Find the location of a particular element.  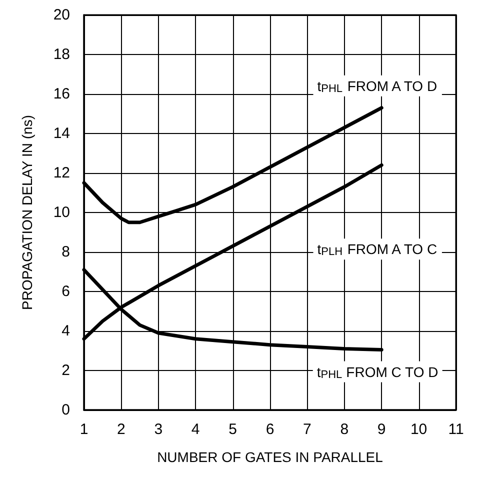

y-tick-label: 18 is located at coordinates (61, 54).